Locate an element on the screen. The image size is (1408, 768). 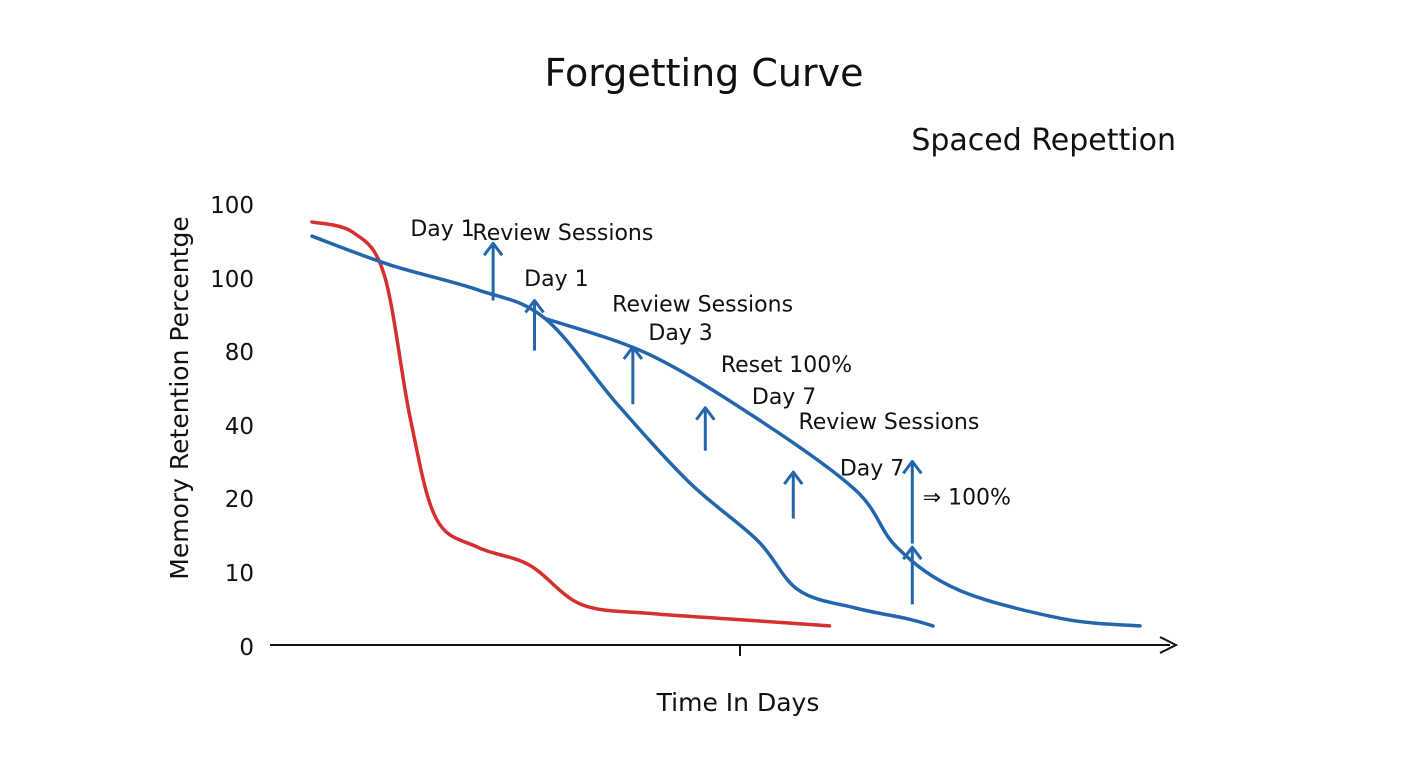
chart-subtitle: Spaced Repettion is located at coordinates (1043, 140).